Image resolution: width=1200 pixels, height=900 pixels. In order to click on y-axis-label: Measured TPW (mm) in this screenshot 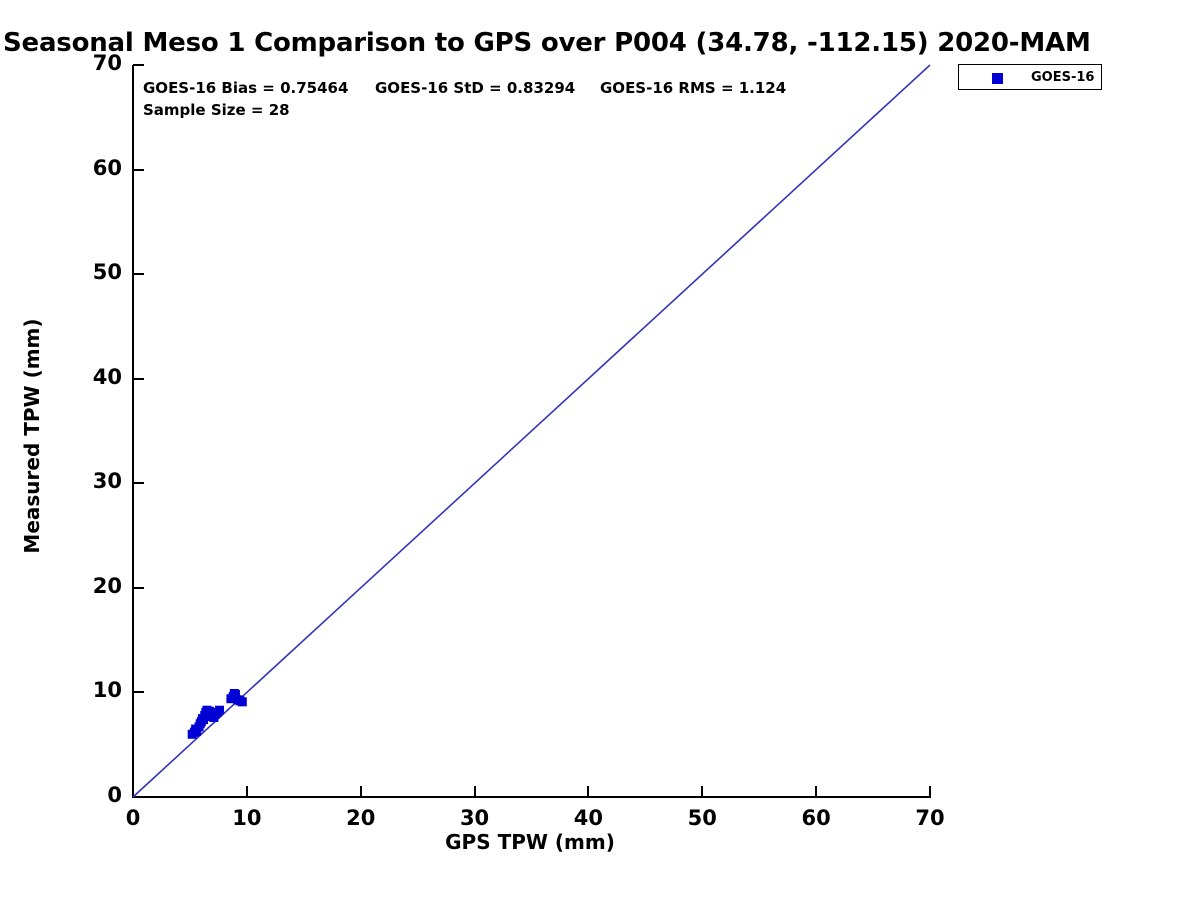, I will do `click(32, 436)`.